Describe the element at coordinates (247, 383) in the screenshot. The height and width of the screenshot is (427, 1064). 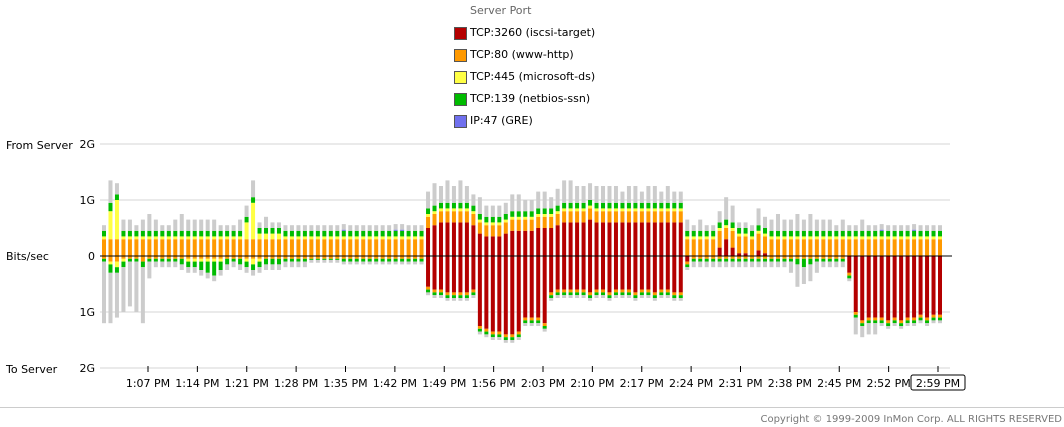
I see `x-tick-label: 1:21 PM` at that location.